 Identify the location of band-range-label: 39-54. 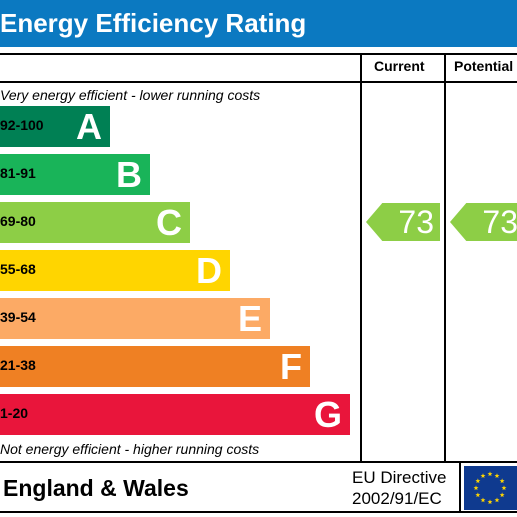
(18, 317).